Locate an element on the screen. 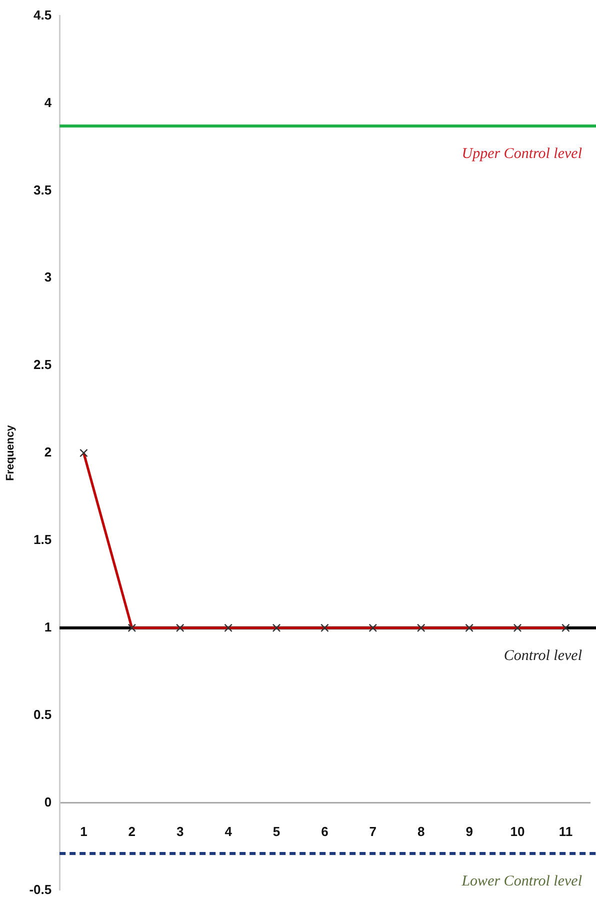  x-tick-label: 6 is located at coordinates (324, 832).